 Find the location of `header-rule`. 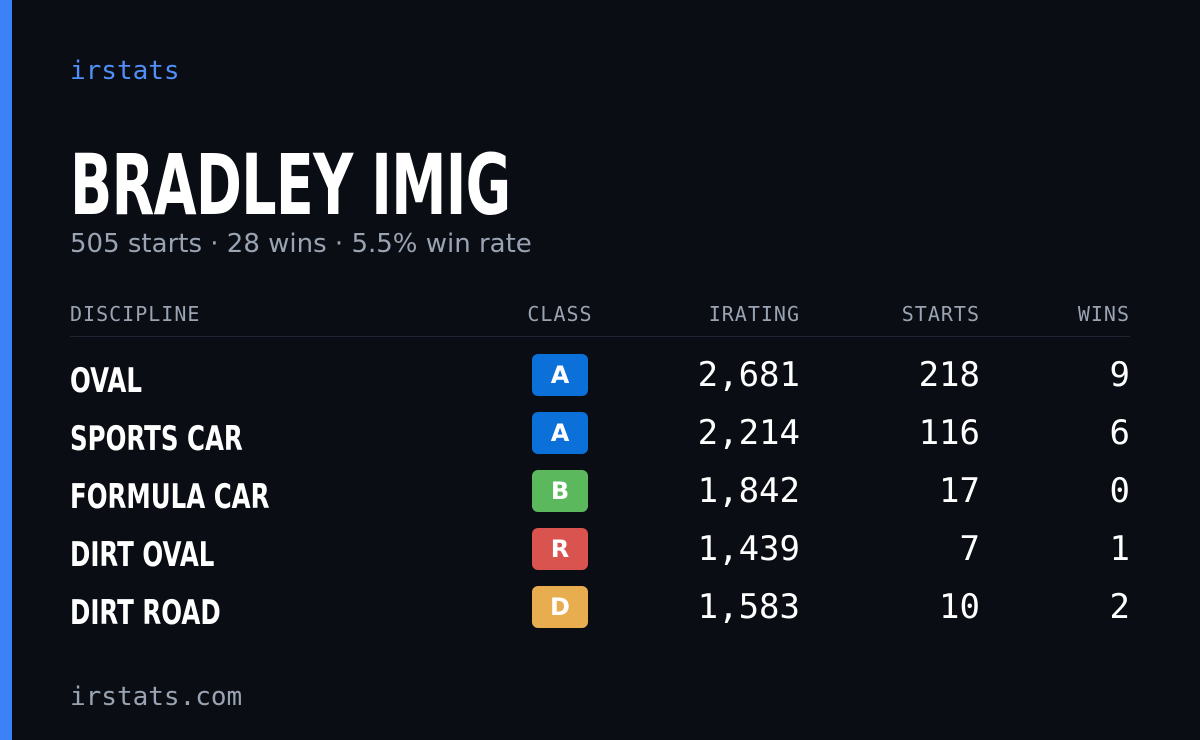

header-rule is located at coordinates (600, 336).